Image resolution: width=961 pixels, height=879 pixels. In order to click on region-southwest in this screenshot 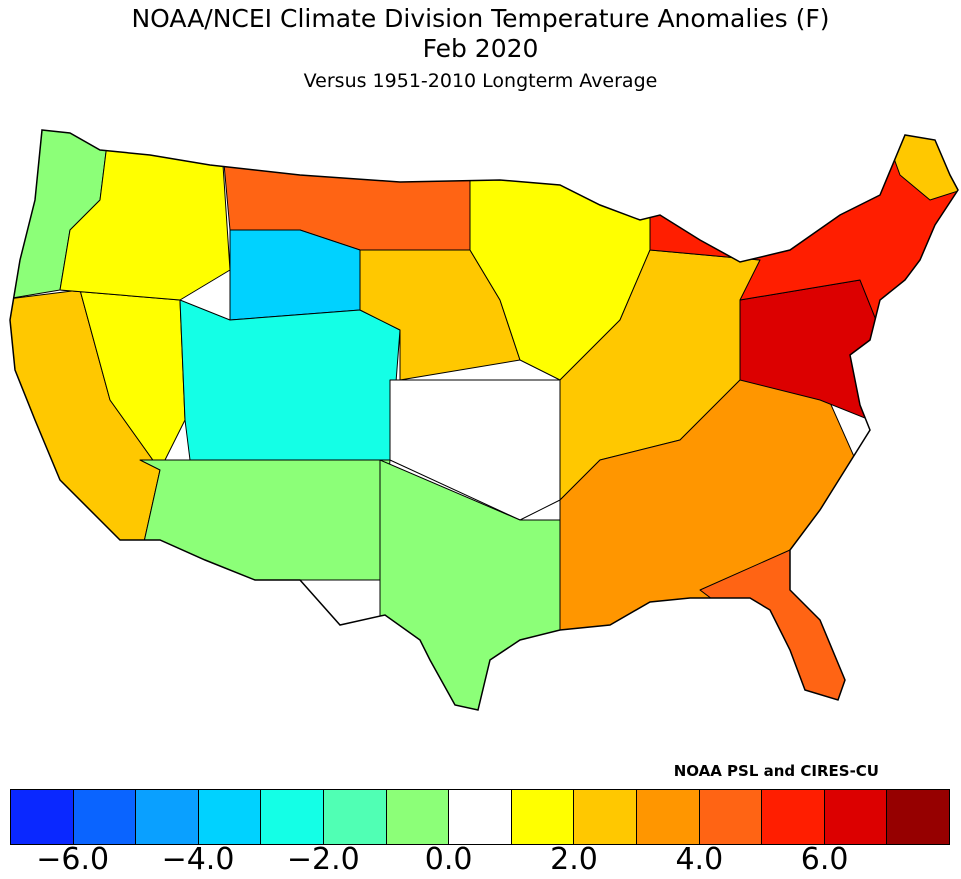, I will do `click(265, 520)`.